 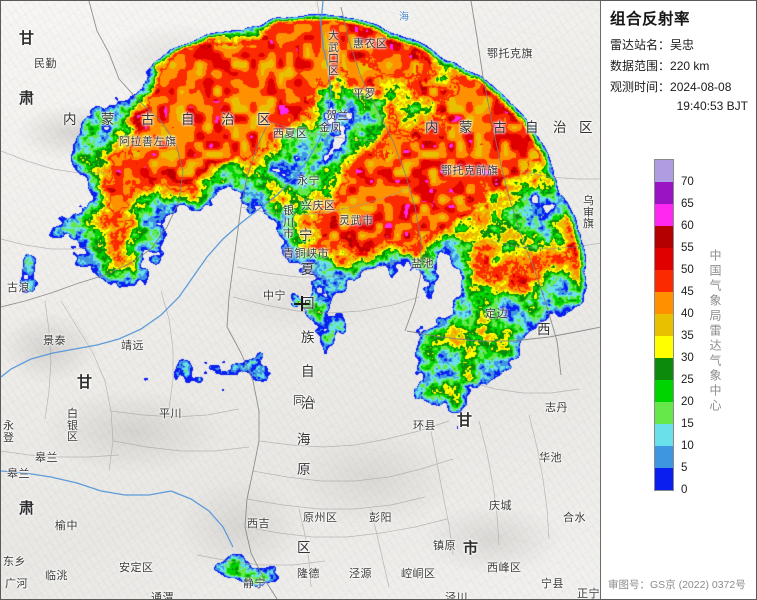 What do you see at coordinates (687, 446) in the screenshot?
I see `colorbar-tick-label: 10` at bounding box center [687, 446].